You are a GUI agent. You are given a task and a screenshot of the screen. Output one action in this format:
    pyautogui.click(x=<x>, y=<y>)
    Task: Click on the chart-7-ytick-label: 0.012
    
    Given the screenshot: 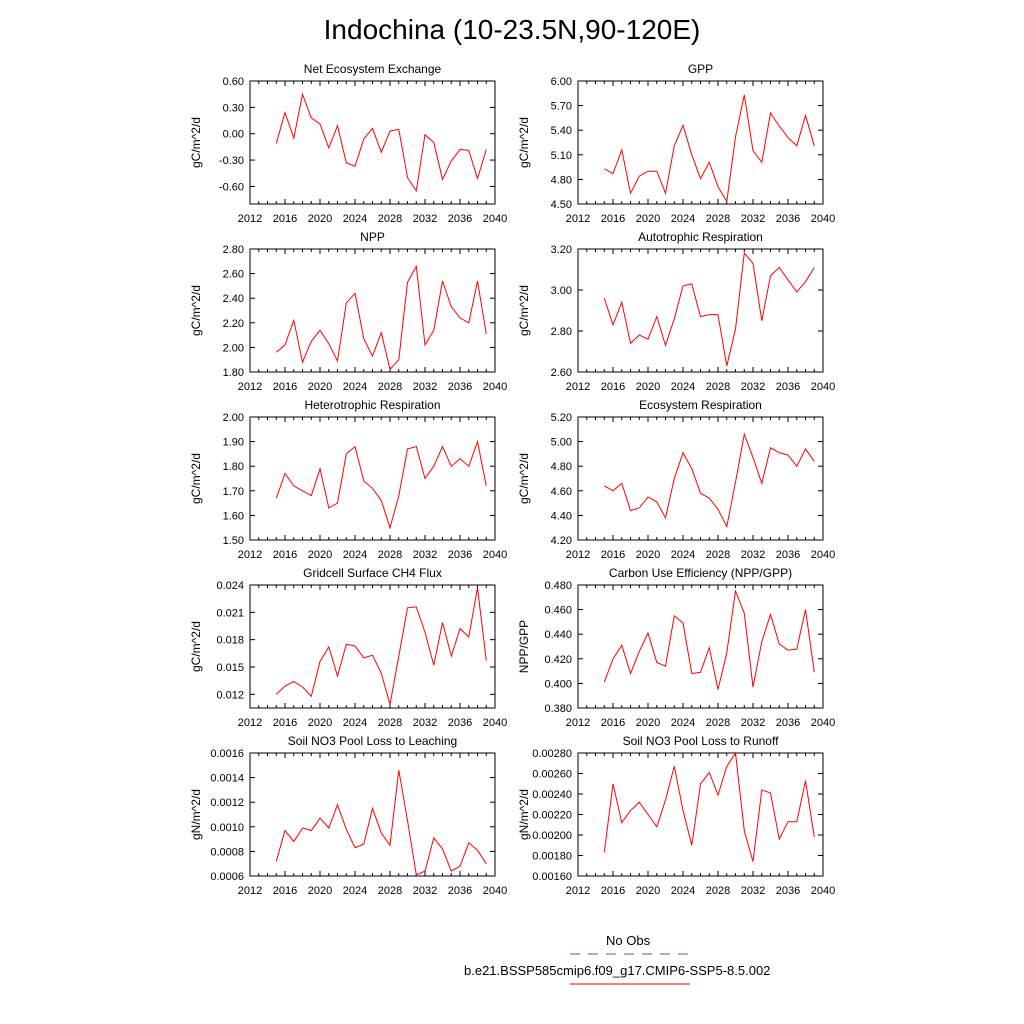 What is the action you would take?
    pyautogui.click(x=230, y=695)
    